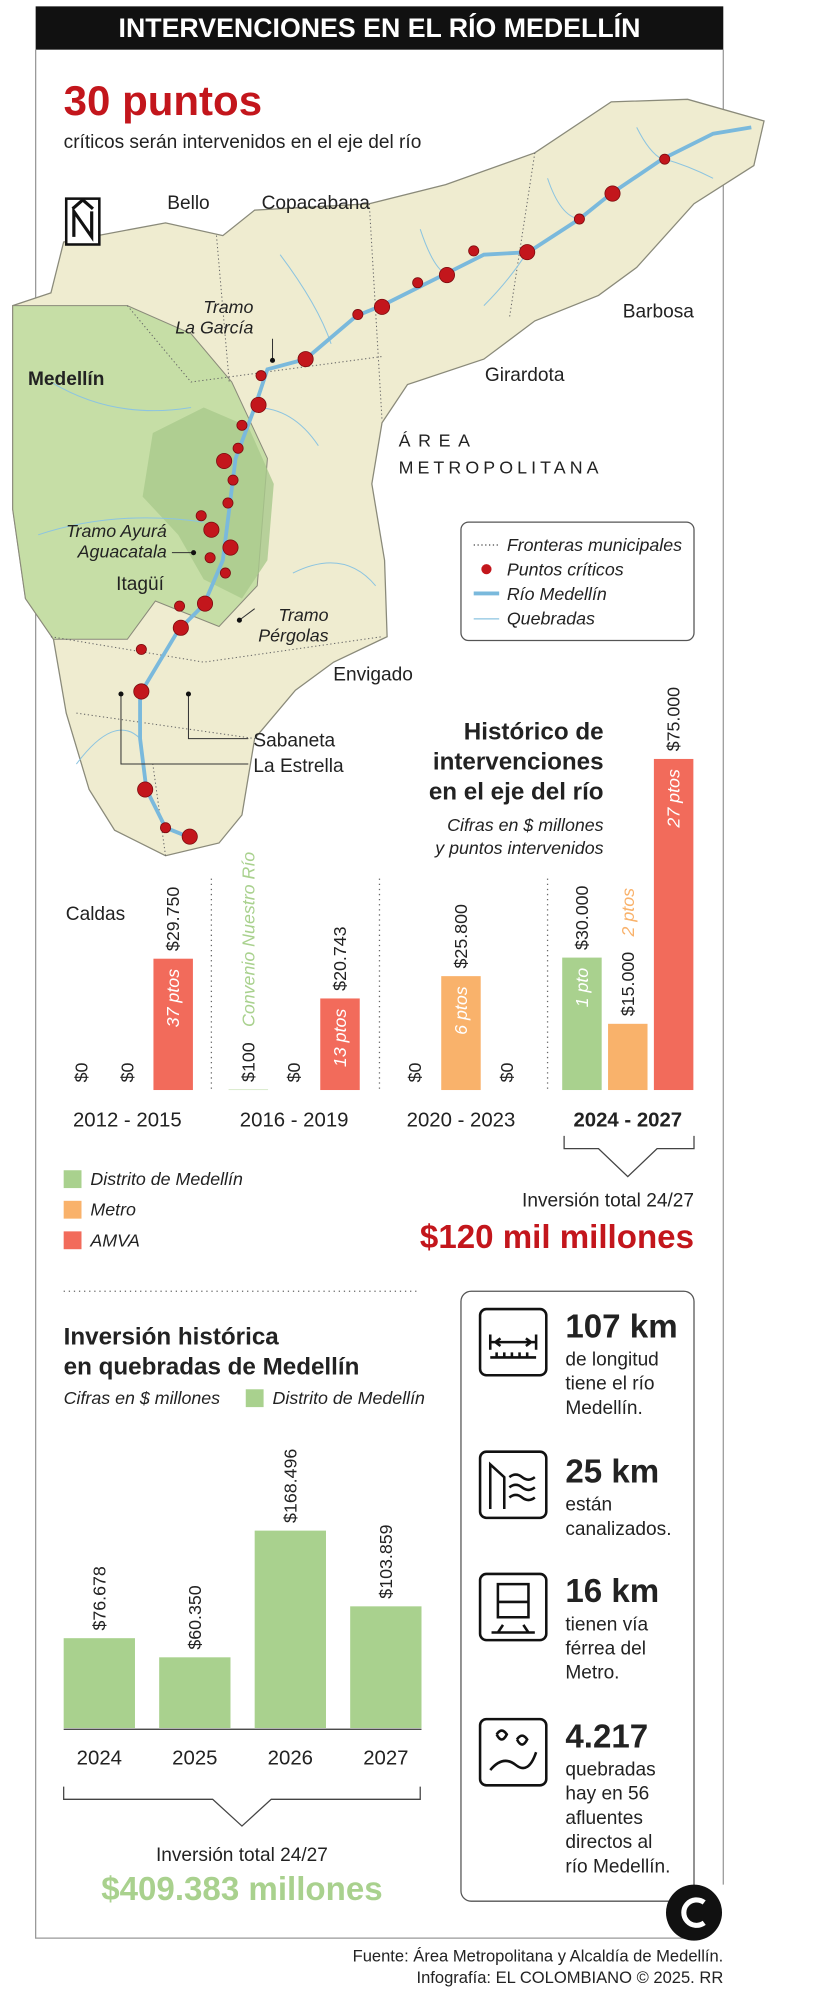 Image resolution: width=815 pixels, height=2006 pixels. What do you see at coordinates (438, 441) in the screenshot?
I see `region-label: ÁREA` at bounding box center [438, 441].